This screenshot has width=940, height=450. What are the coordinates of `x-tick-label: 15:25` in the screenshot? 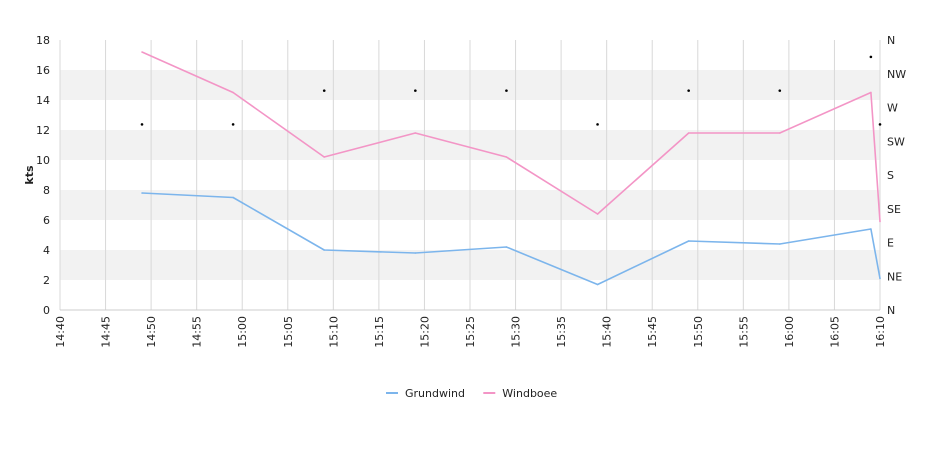 It's located at (470, 332).